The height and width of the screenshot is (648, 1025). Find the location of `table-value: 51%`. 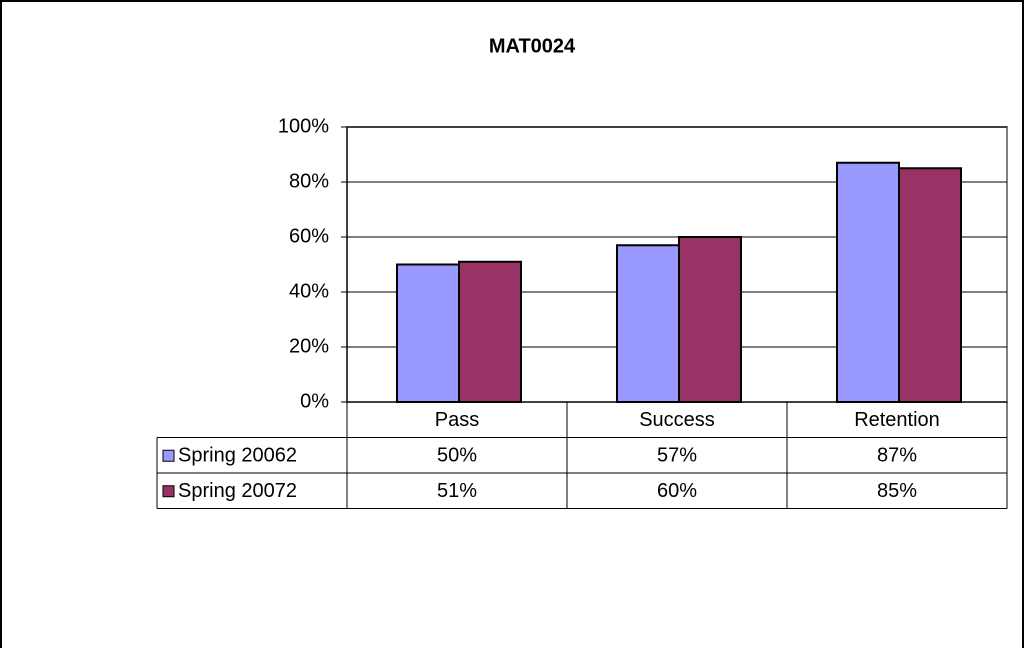

table-value: 51% is located at coordinates (457, 491).